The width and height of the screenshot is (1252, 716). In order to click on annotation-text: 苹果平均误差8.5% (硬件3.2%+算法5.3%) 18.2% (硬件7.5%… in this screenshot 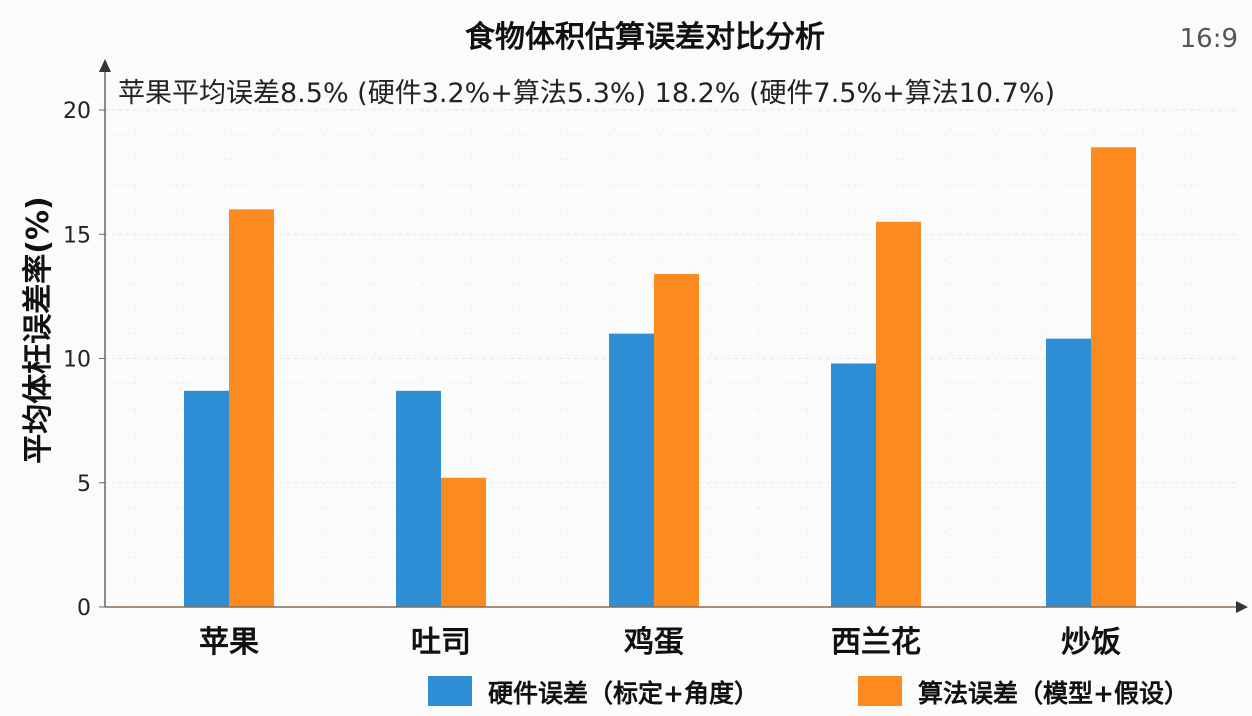, I will do `click(586, 93)`.